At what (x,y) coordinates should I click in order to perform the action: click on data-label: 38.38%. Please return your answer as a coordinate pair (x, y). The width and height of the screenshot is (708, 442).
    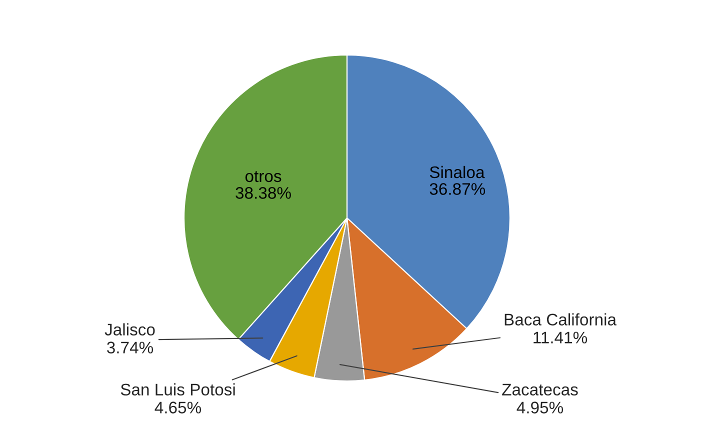
    Looking at the image, I should click on (263, 193).